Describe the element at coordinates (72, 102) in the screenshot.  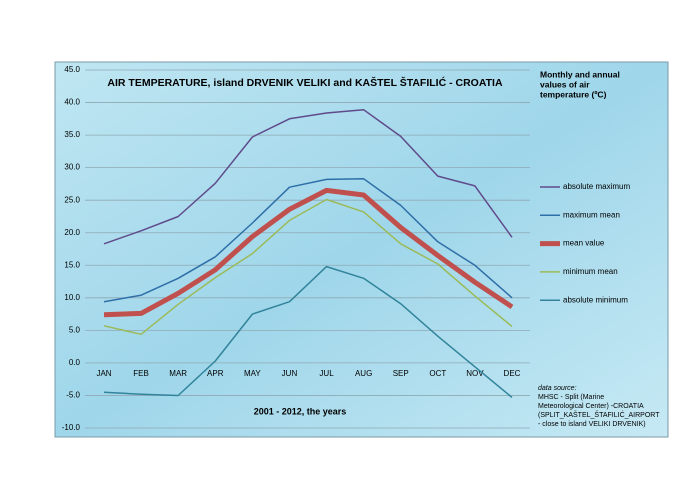
I see `y-tick-label: 40.0` at that location.